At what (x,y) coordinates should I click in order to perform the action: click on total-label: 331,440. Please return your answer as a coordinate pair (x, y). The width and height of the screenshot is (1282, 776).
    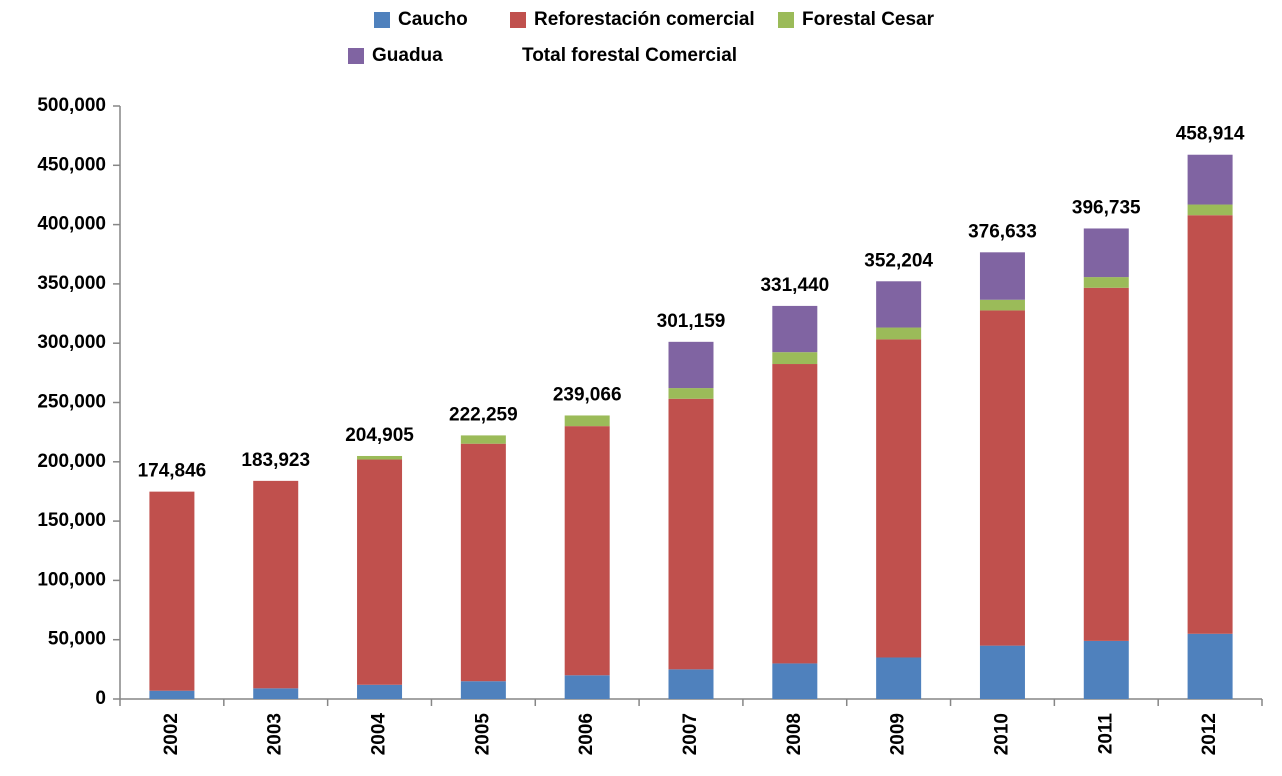
    Looking at the image, I should click on (794, 285).